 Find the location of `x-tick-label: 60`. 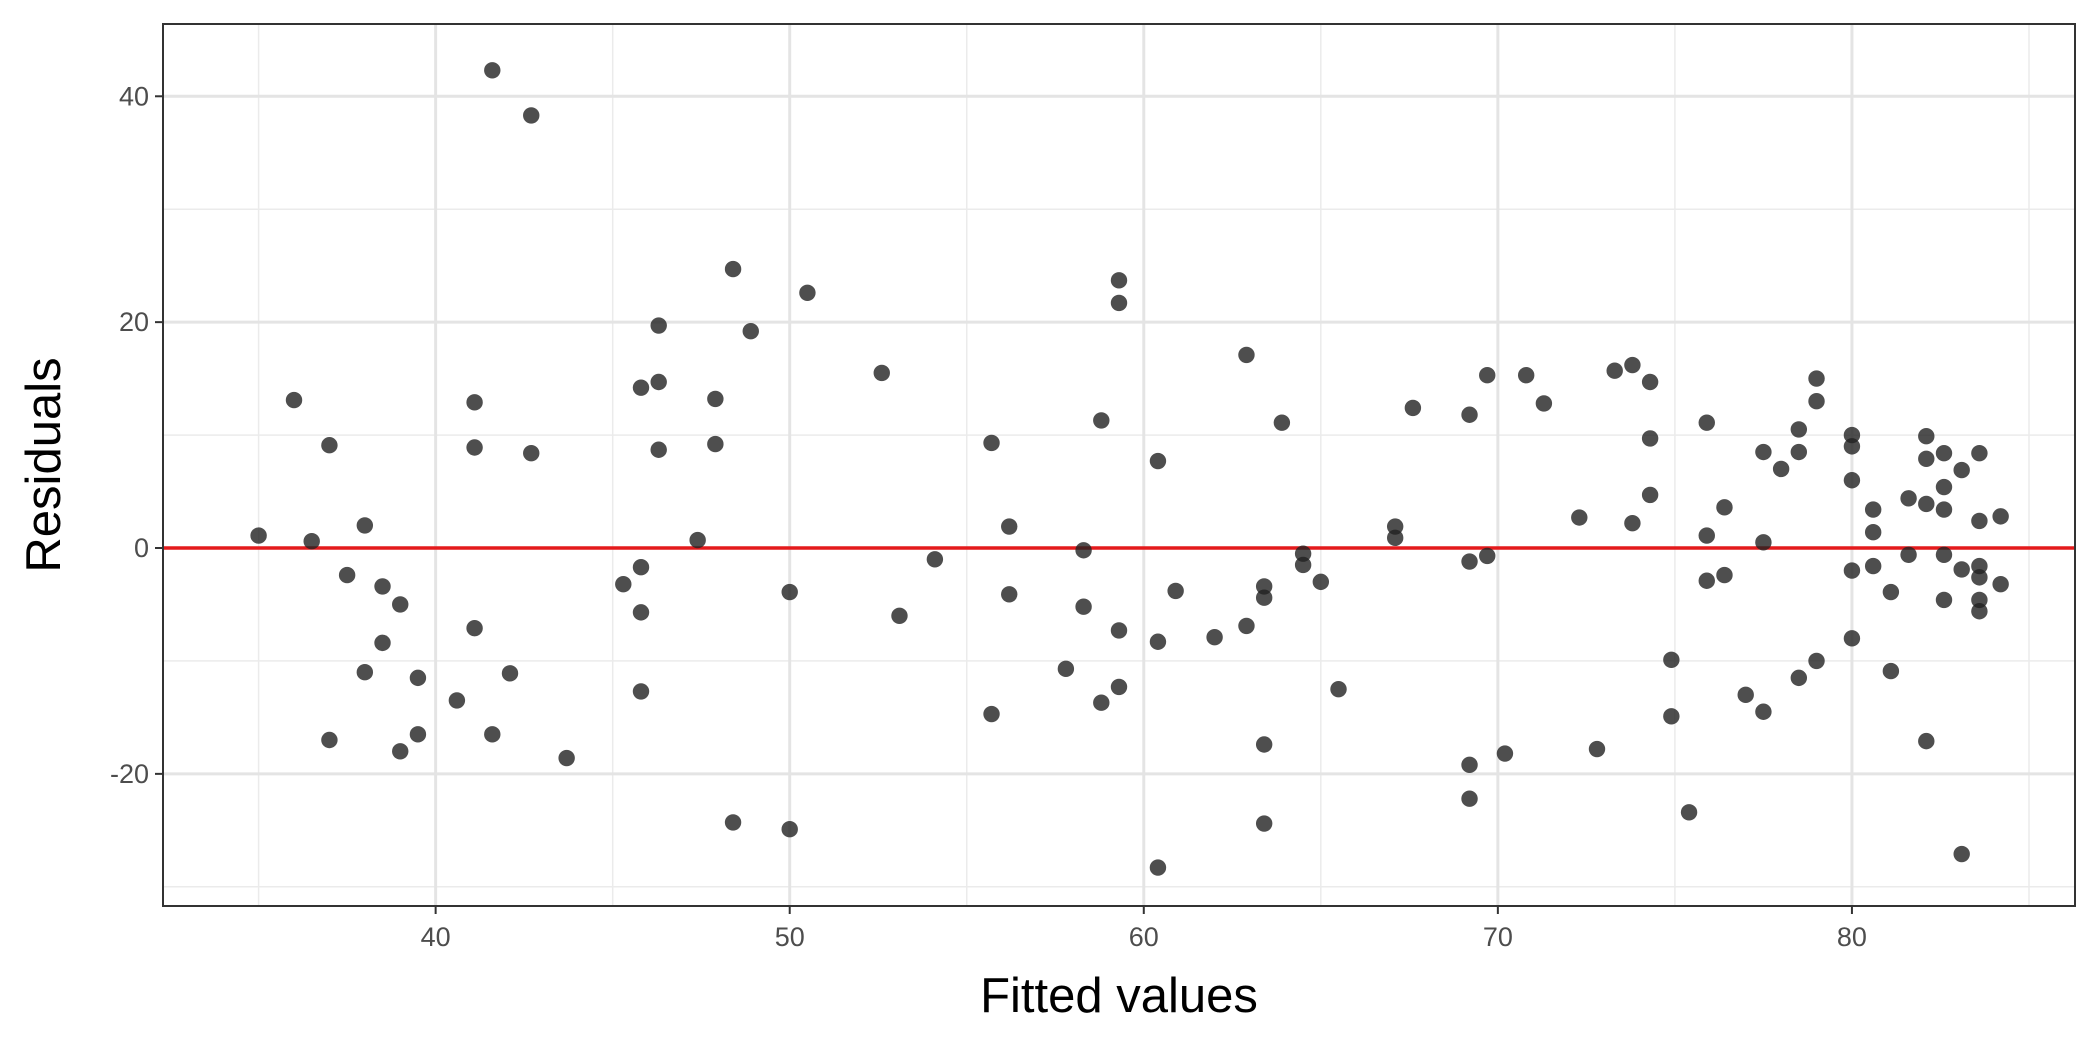

x-tick-label: 60 is located at coordinates (1144, 937).